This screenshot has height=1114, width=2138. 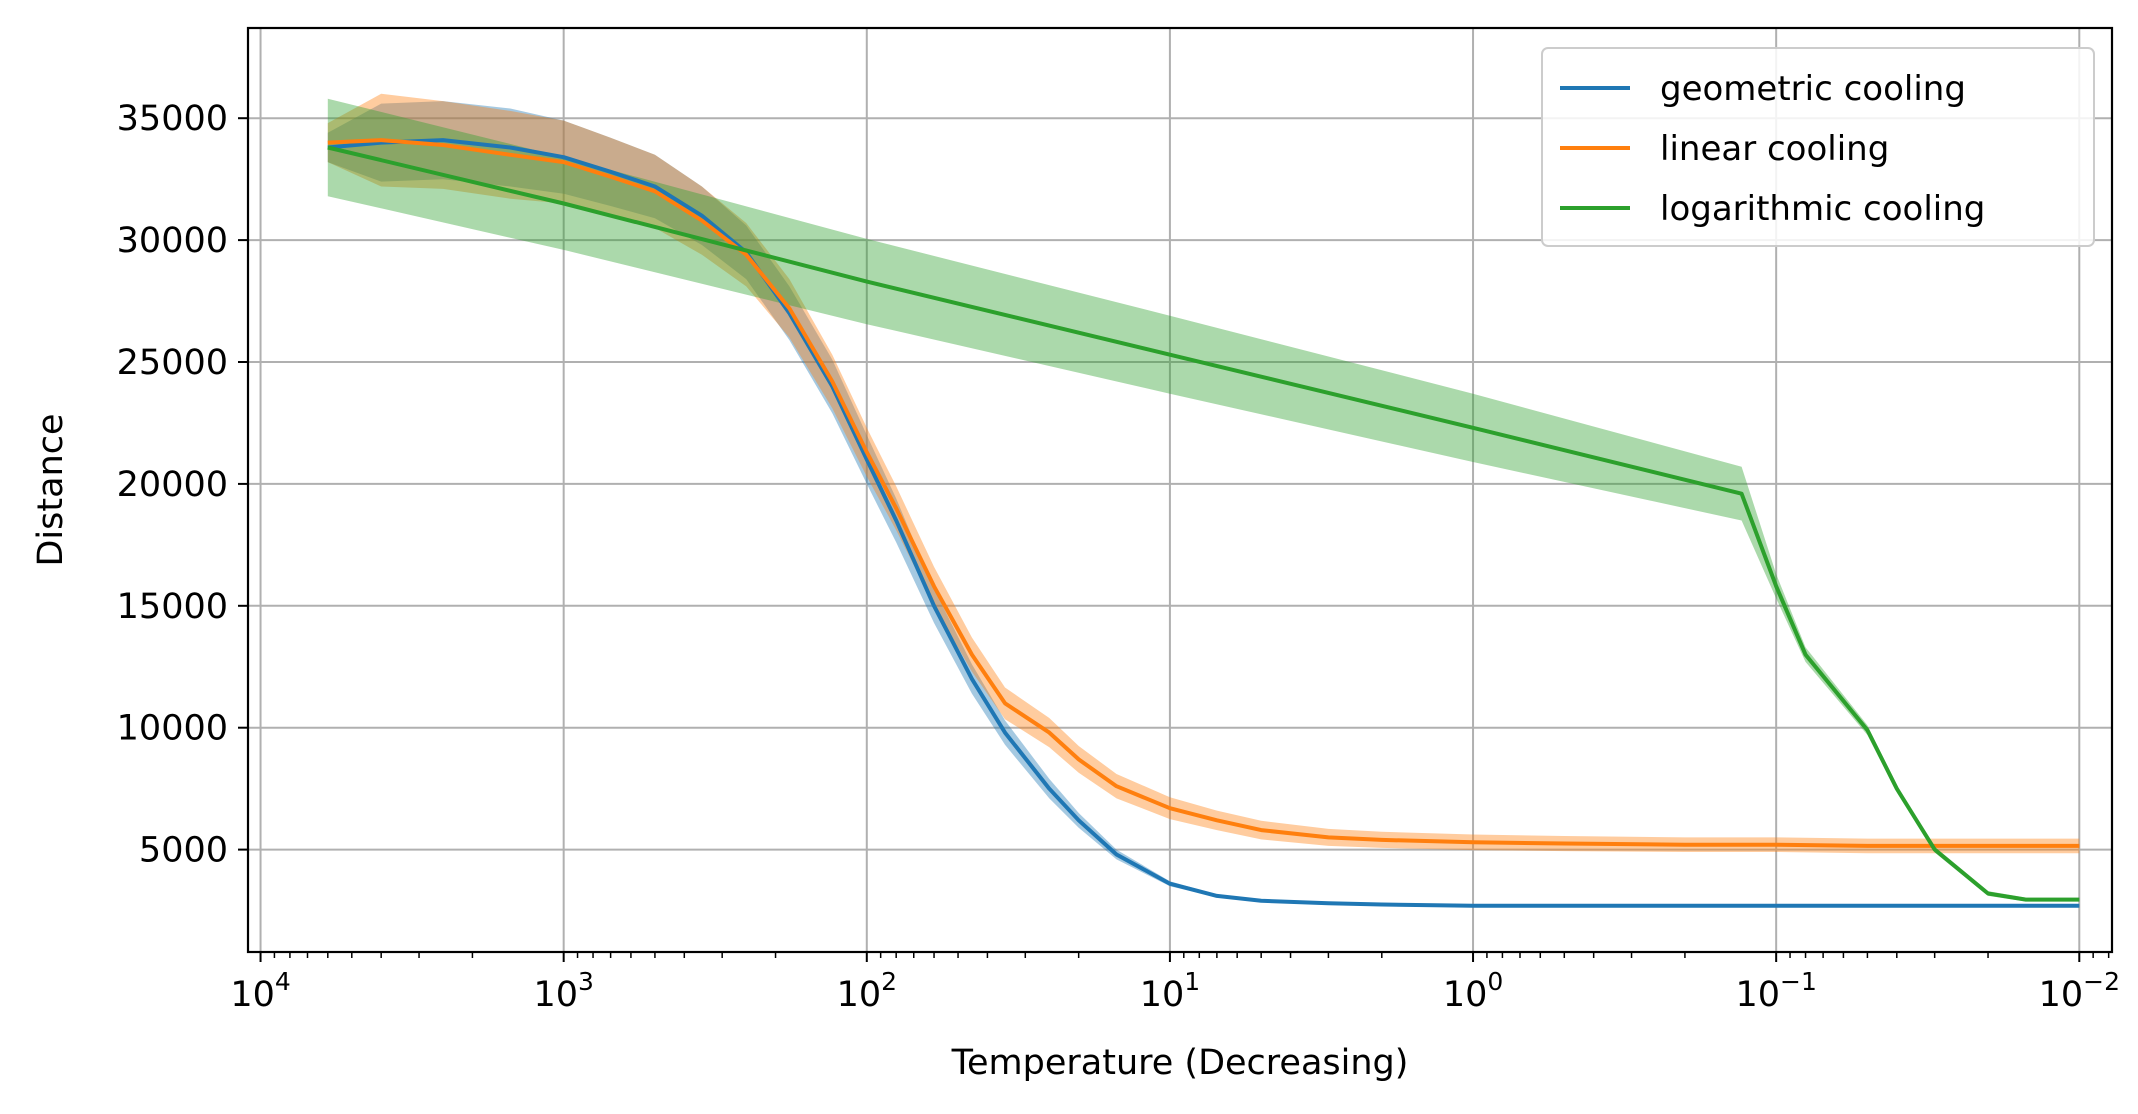 What do you see at coordinates (1775, 991) in the screenshot?
I see `x-tick-label: 10⁻¹` at bounding box center [1775, 991].